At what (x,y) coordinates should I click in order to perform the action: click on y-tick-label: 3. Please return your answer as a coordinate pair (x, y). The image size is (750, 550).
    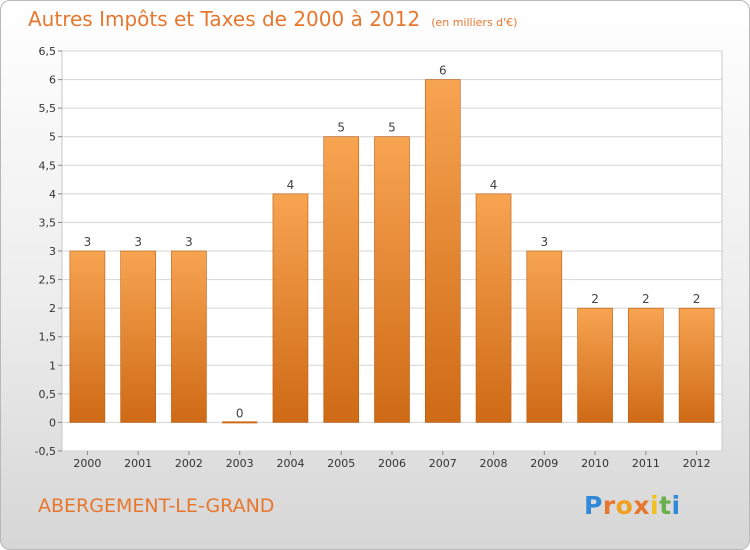
    Looking at the image, I should click on (52, 251).